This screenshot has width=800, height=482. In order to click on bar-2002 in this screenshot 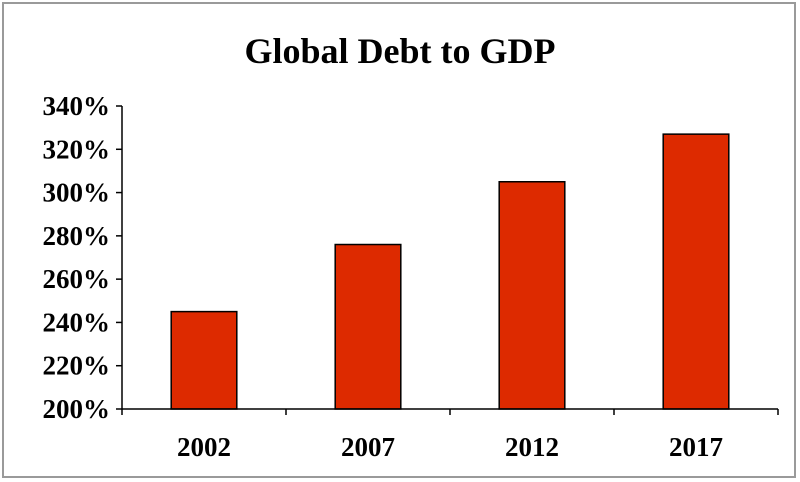, I will do `click(204, 360)`.